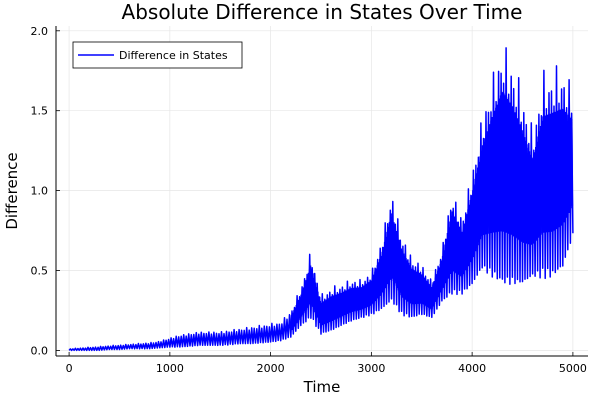  Describe the element at coordinates (170, 368) in the screenshot. I see `x-tick-label: 1000` at that location.